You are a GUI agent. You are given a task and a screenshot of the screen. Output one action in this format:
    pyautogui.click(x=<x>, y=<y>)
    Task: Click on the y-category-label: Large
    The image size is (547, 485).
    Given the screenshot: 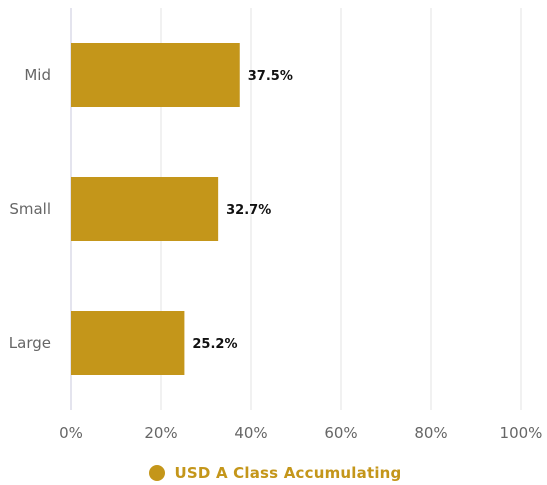 What is the action you would take?
    pyautogui.click(x=30, y=343)
    